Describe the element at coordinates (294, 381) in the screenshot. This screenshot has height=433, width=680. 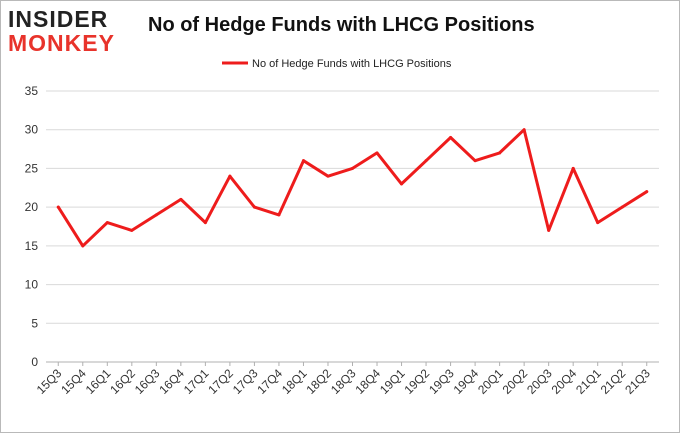
I see `x-tick-label: 18Q1` at that location.